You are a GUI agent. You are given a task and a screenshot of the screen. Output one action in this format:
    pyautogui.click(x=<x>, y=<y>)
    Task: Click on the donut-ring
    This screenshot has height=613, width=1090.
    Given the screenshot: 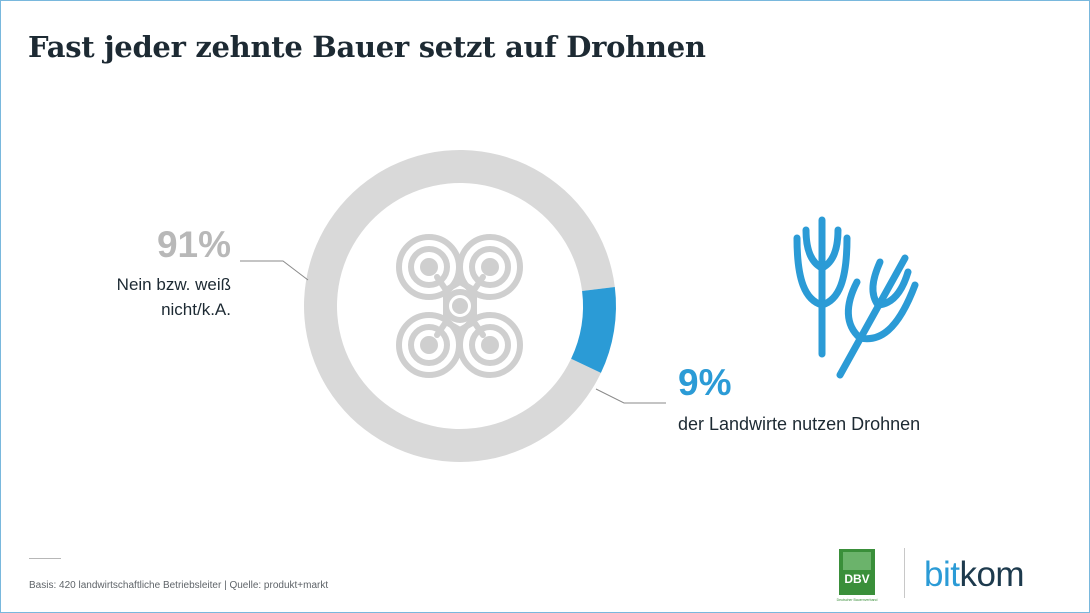 What is the action you would take?
    pyautogui.click(x=460, y=305)
    